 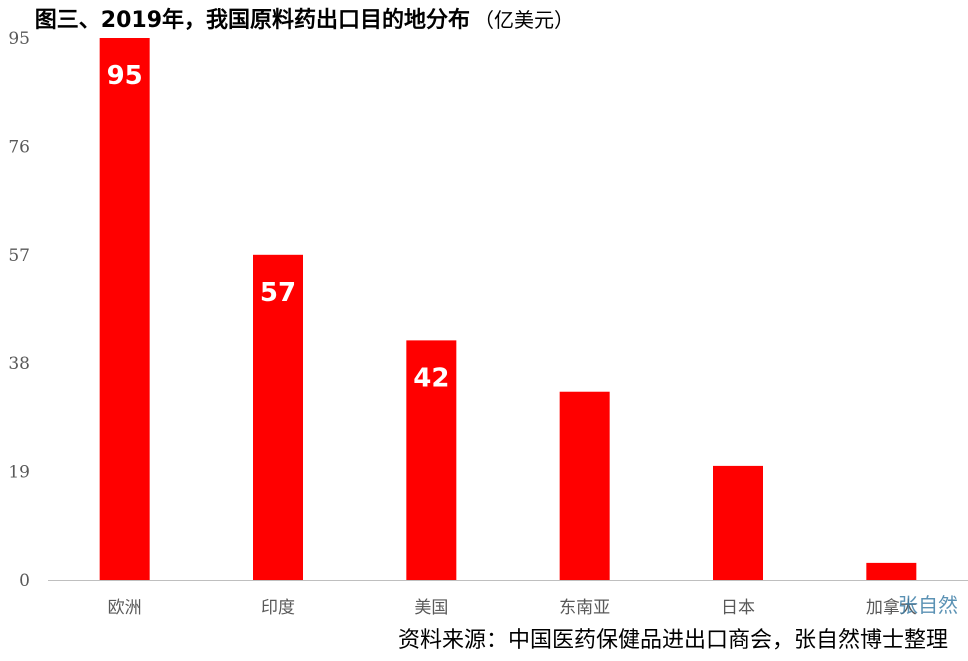 What do you see at coordinates (891, 607) in the screenshot?
I see `category-label: 加拿大` at bounding box center [891, 607].